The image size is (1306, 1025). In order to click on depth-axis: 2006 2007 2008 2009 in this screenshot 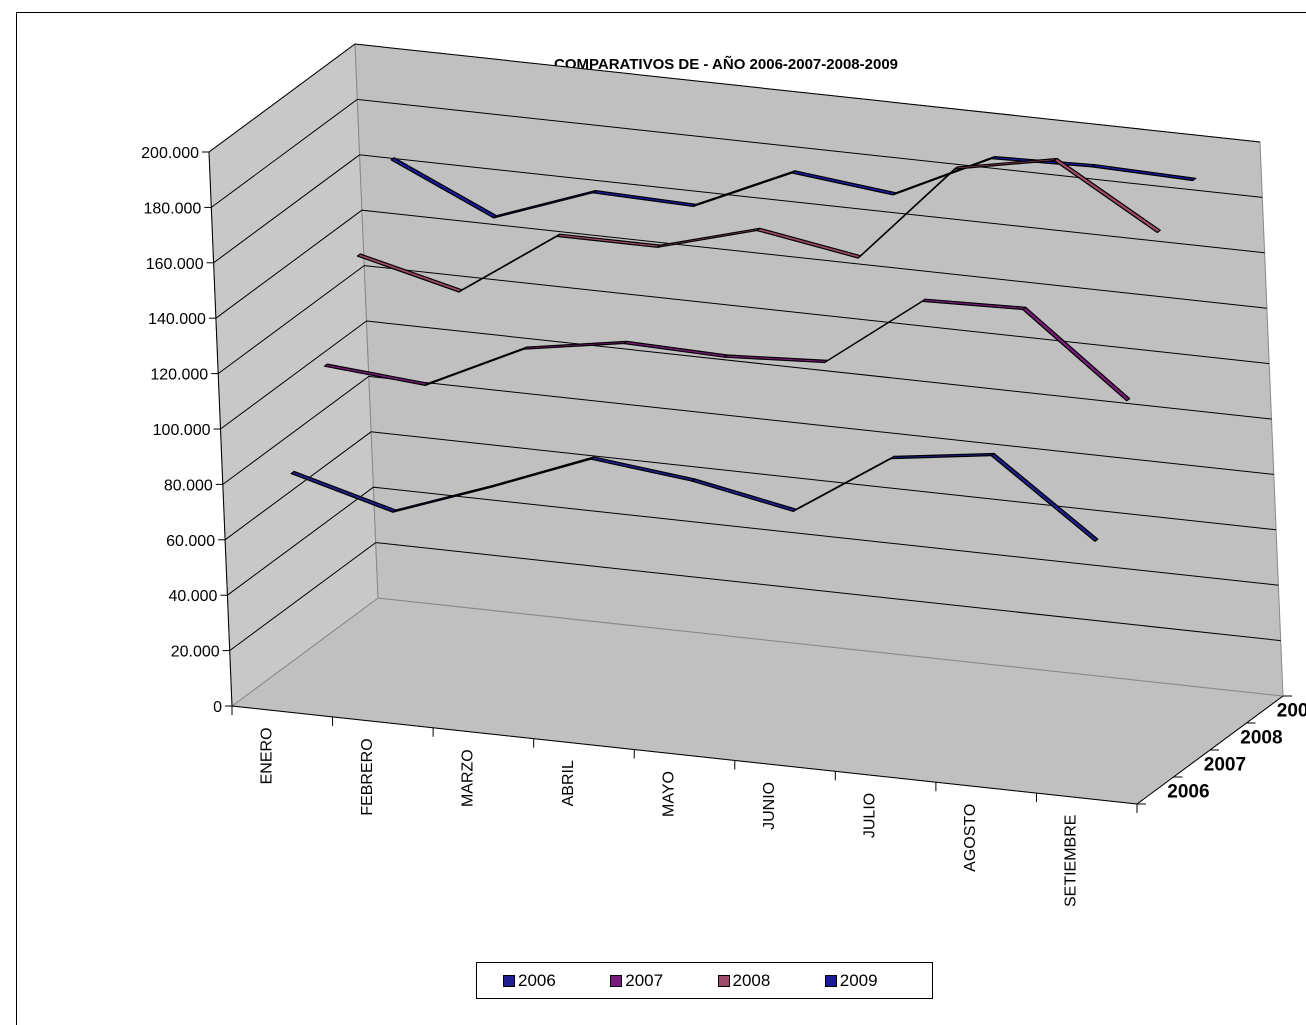, I will do `click(1221, 750)`.